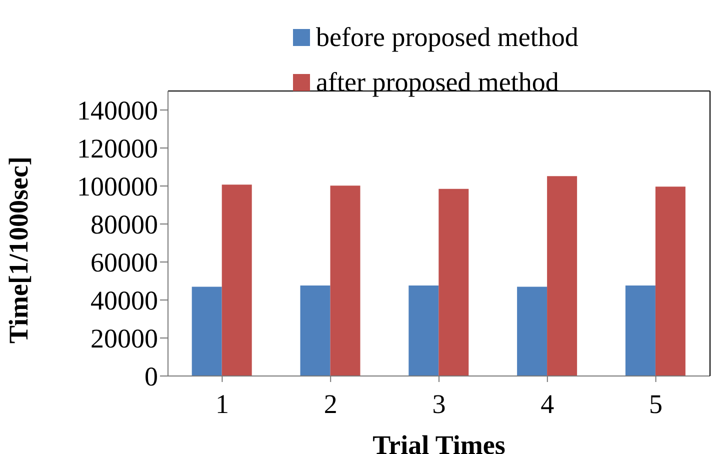 The image size is (711, 454). Describe the element at coordinates (124, 301) in the screenshot. I see `y-tick-label: 40000` at that location.